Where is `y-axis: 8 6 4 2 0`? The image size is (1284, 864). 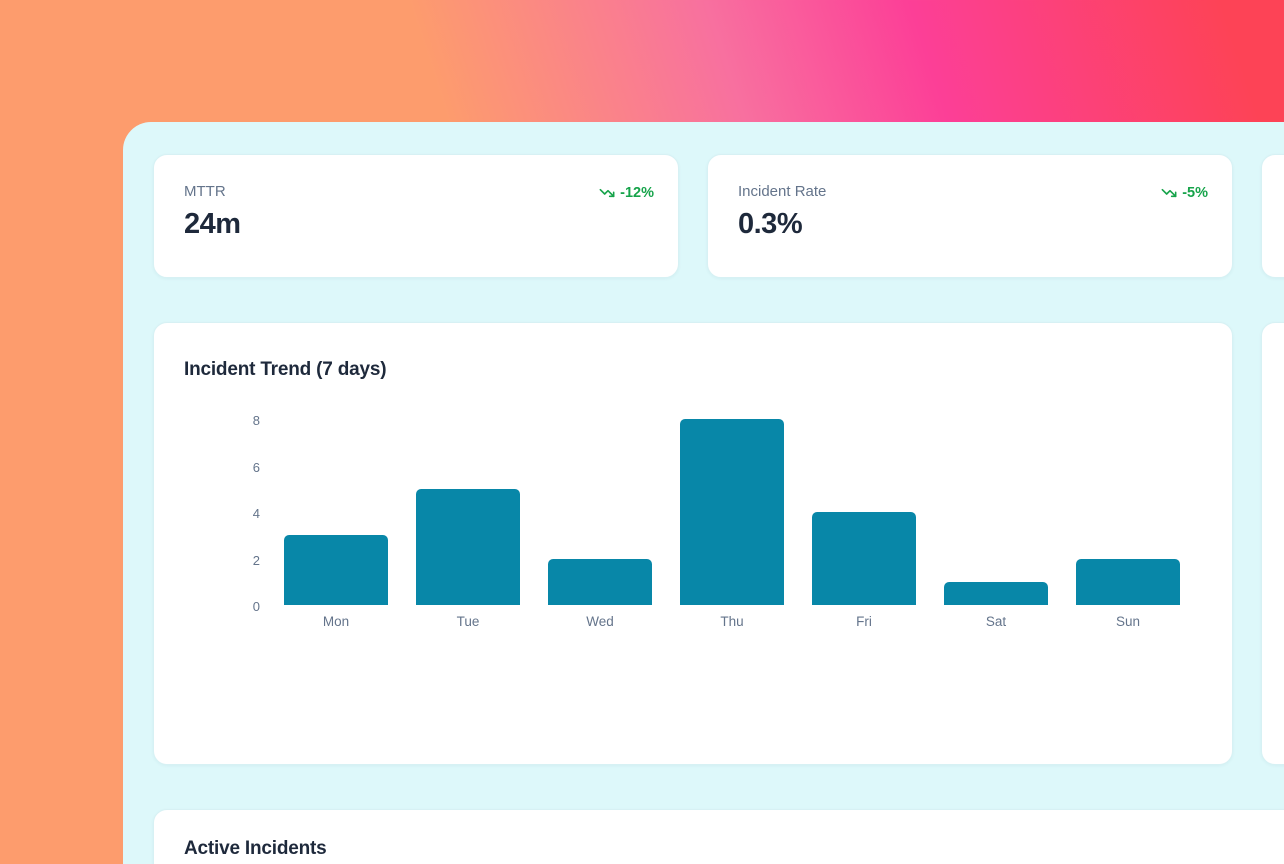
y-axis: 8 6 4 2 0 is located at coordinates (222, 513).